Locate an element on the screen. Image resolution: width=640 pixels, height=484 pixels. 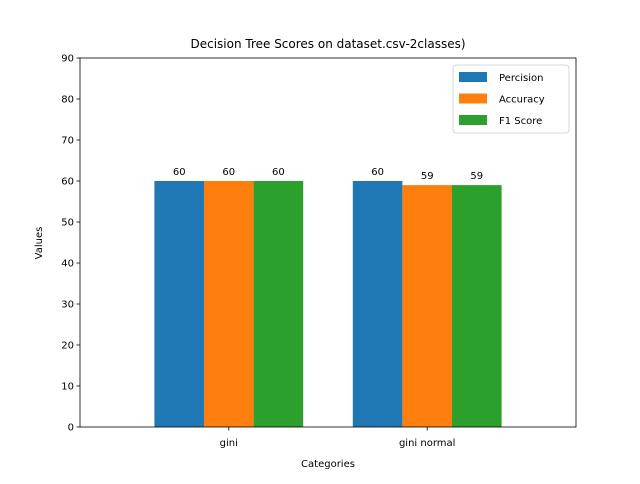
legend-entry-label: Percision is located at coordinates (521, 78).